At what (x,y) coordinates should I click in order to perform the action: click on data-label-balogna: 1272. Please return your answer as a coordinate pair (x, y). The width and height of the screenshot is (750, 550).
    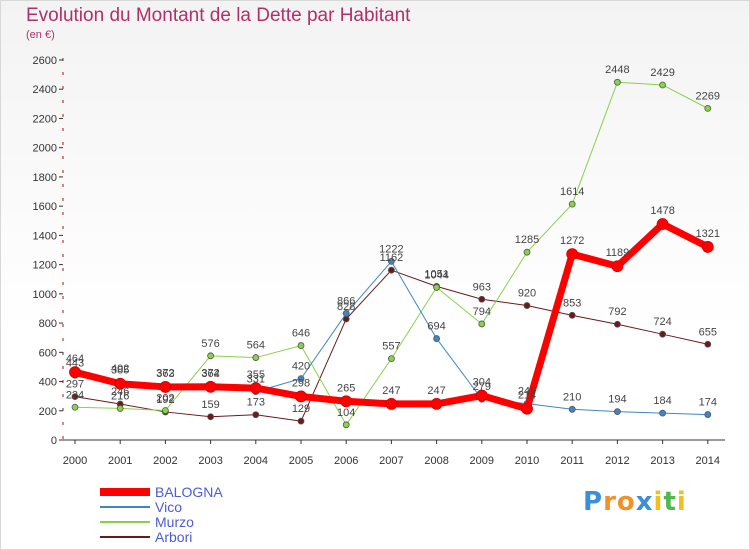
    Looking at the image, I should click on (572, 241).